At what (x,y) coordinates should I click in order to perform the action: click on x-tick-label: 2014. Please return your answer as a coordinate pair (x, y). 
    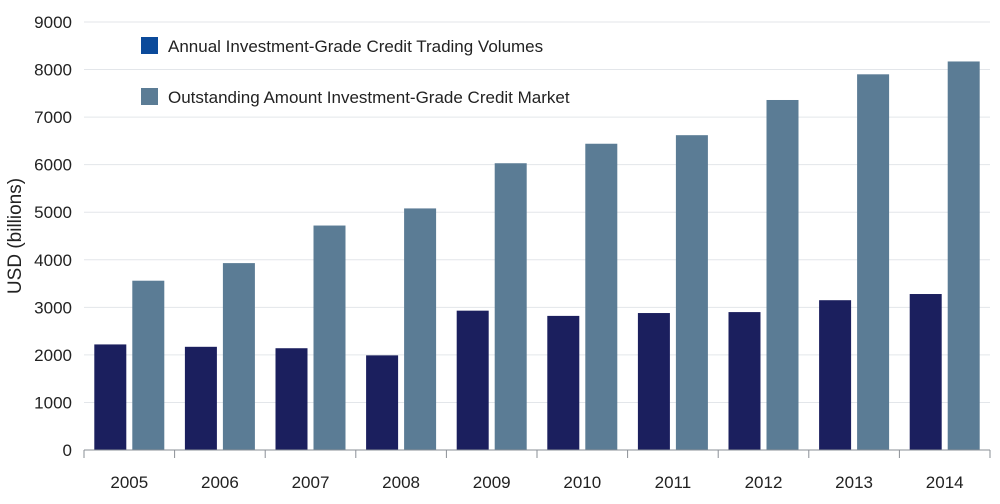
    Looking at the image, I should click on (945, 482).